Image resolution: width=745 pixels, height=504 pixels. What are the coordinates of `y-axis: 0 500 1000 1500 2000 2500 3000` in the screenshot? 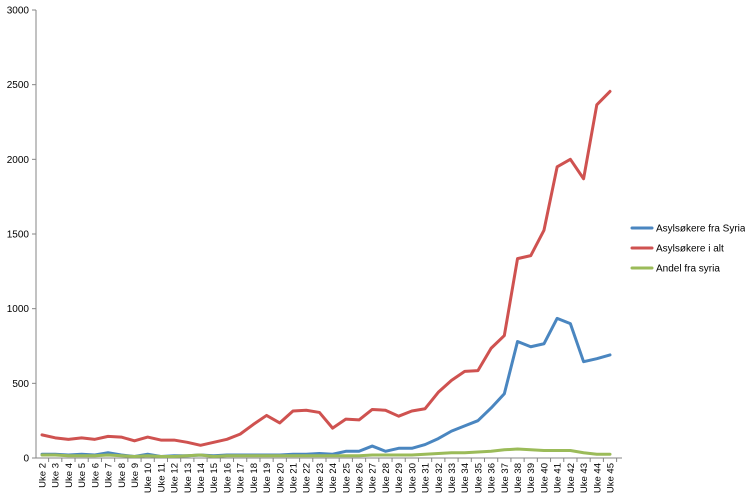 It's located at (22, 235).